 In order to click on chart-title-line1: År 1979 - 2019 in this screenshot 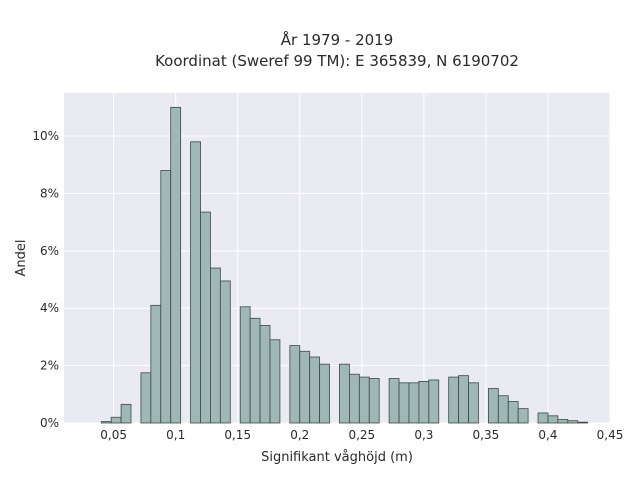, I will do `click(337, 39)`.